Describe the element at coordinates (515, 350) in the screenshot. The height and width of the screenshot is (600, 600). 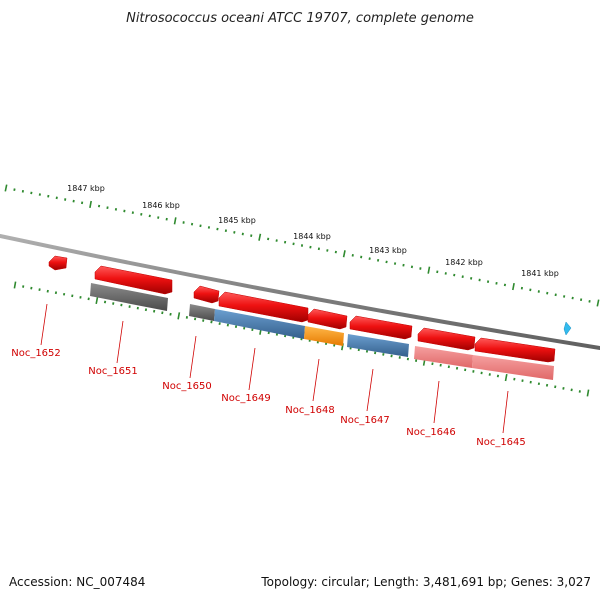
I see `gene-noc-1645-arrow` at that location.